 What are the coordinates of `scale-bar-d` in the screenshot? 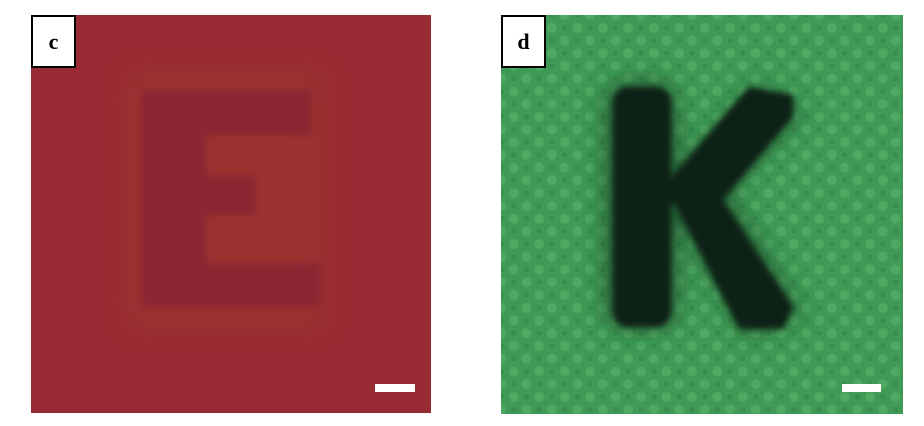 It's located at (861, 388).